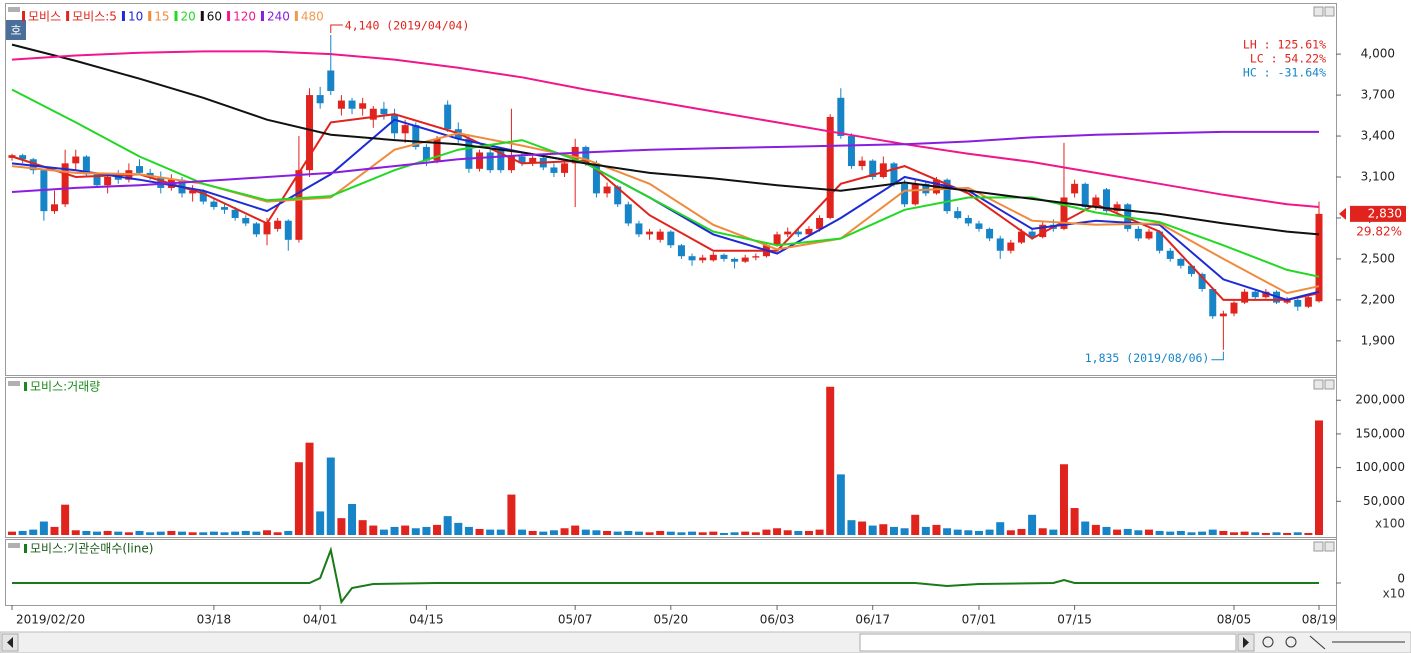 The height and width of the screenshot is (653, 1411). What do you see at coordinates (1147, 358) in the screenshot?
I see `annotation: 1,835 (2019/08/06)` at bounding box center [1147, 358].